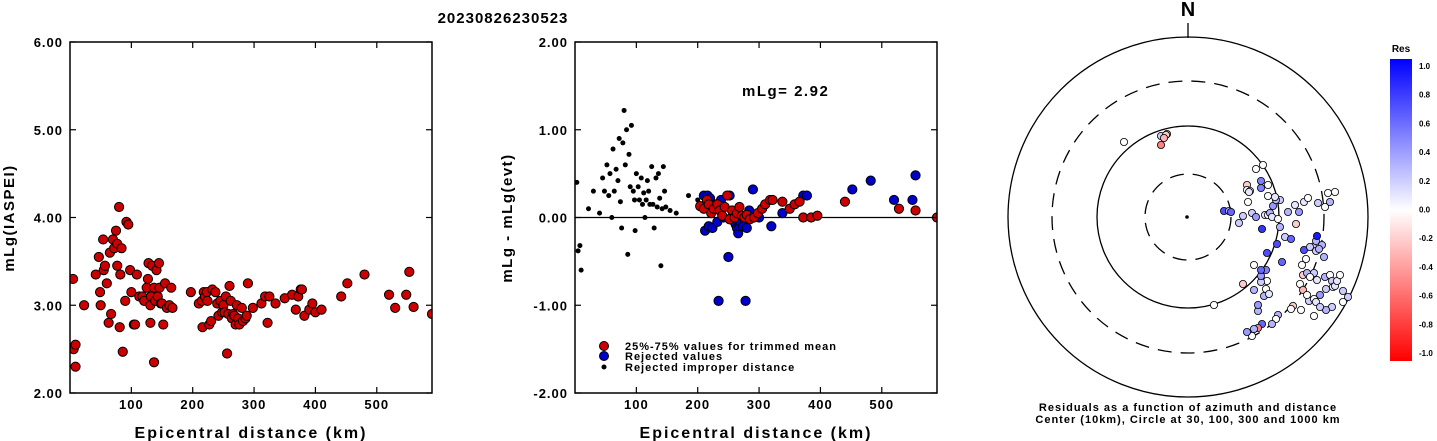 The height and width of the screenshot is (441, 1437). I want to click on y-tick-label: 2.00, so click(553, 42).